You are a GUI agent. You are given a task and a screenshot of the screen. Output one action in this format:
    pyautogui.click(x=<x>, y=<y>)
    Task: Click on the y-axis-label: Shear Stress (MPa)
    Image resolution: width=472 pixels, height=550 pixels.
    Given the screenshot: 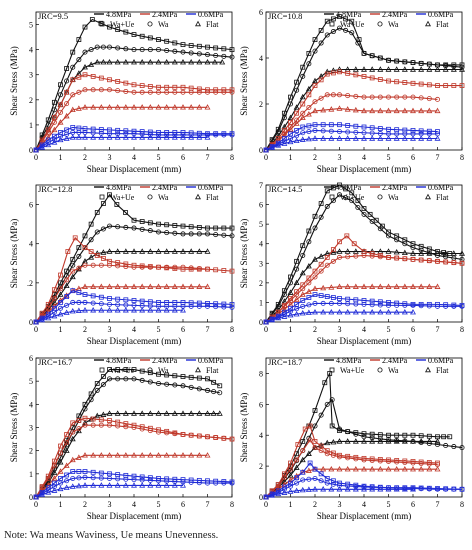 What is the action you would take?
    pyautogui.click(x=14, y=254)
    